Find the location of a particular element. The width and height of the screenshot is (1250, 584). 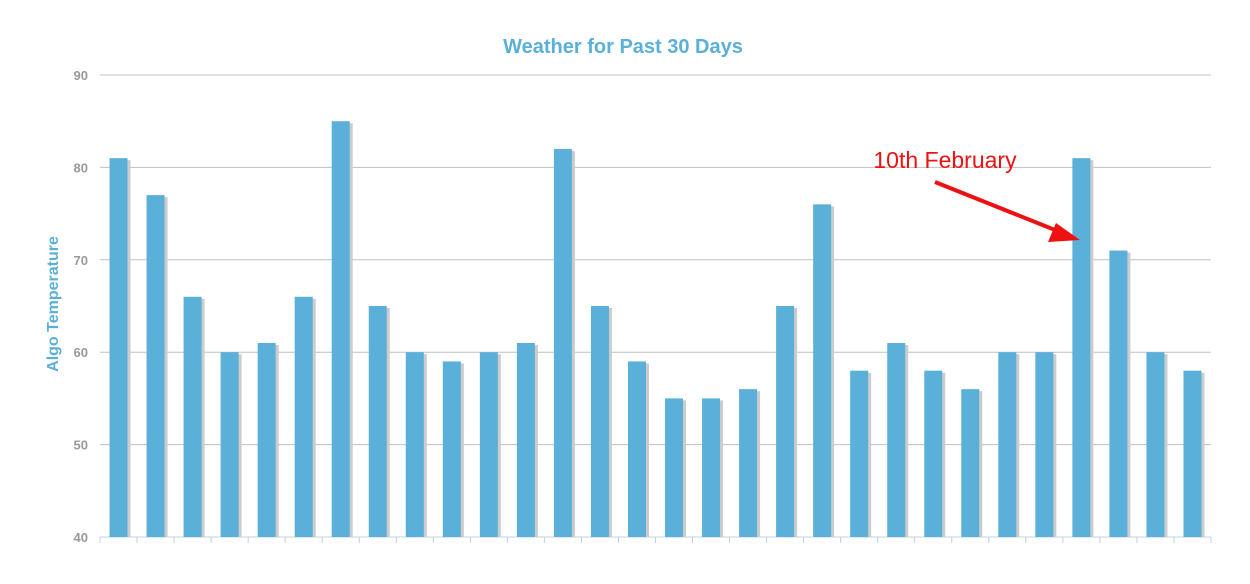

y-tick-label: 60 is located at coordinates (81, 352).